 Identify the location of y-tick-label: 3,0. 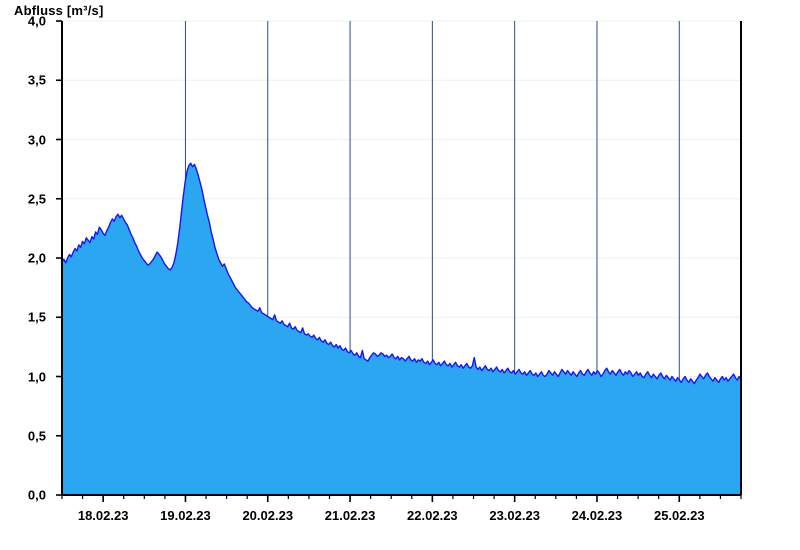
(36, 139).